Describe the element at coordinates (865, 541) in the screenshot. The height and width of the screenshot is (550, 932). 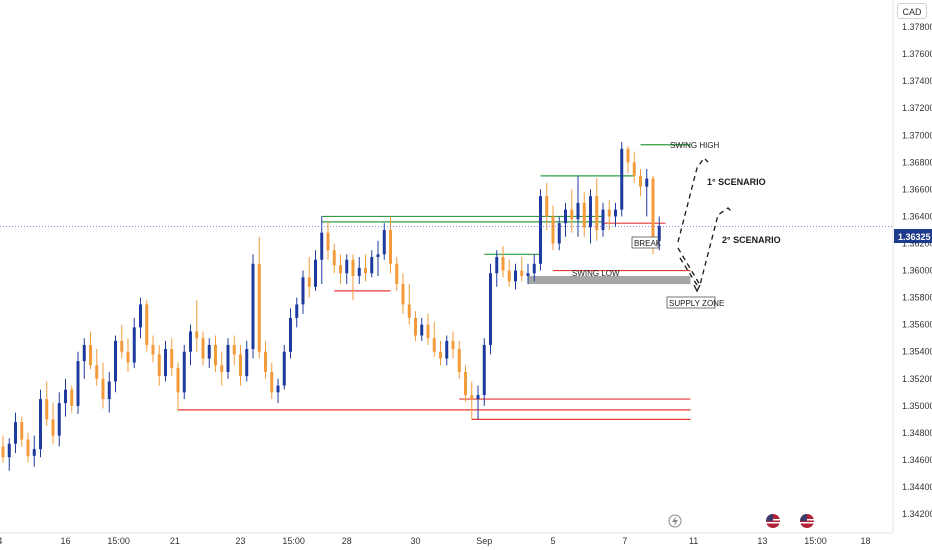
I see `time-tick-label: 18` at that location.